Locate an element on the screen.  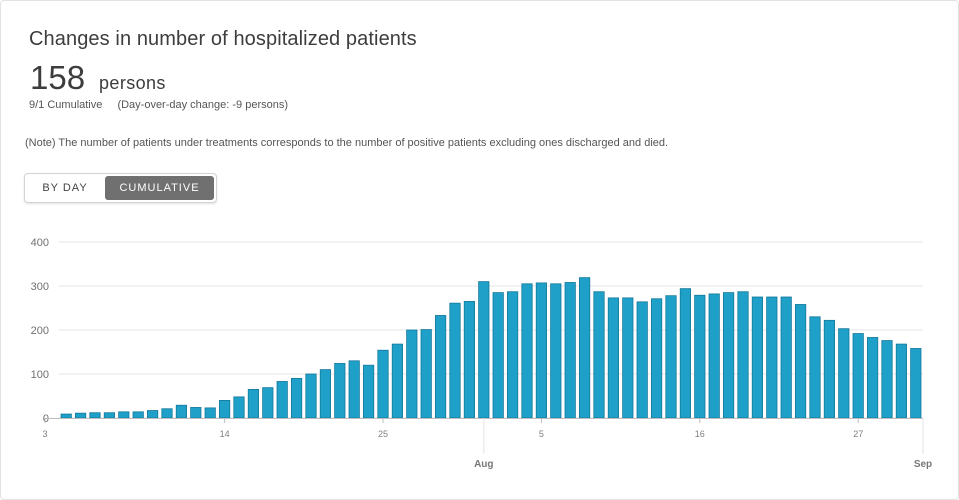
x-tick-label: 16 is located at coordinates (700, 434).